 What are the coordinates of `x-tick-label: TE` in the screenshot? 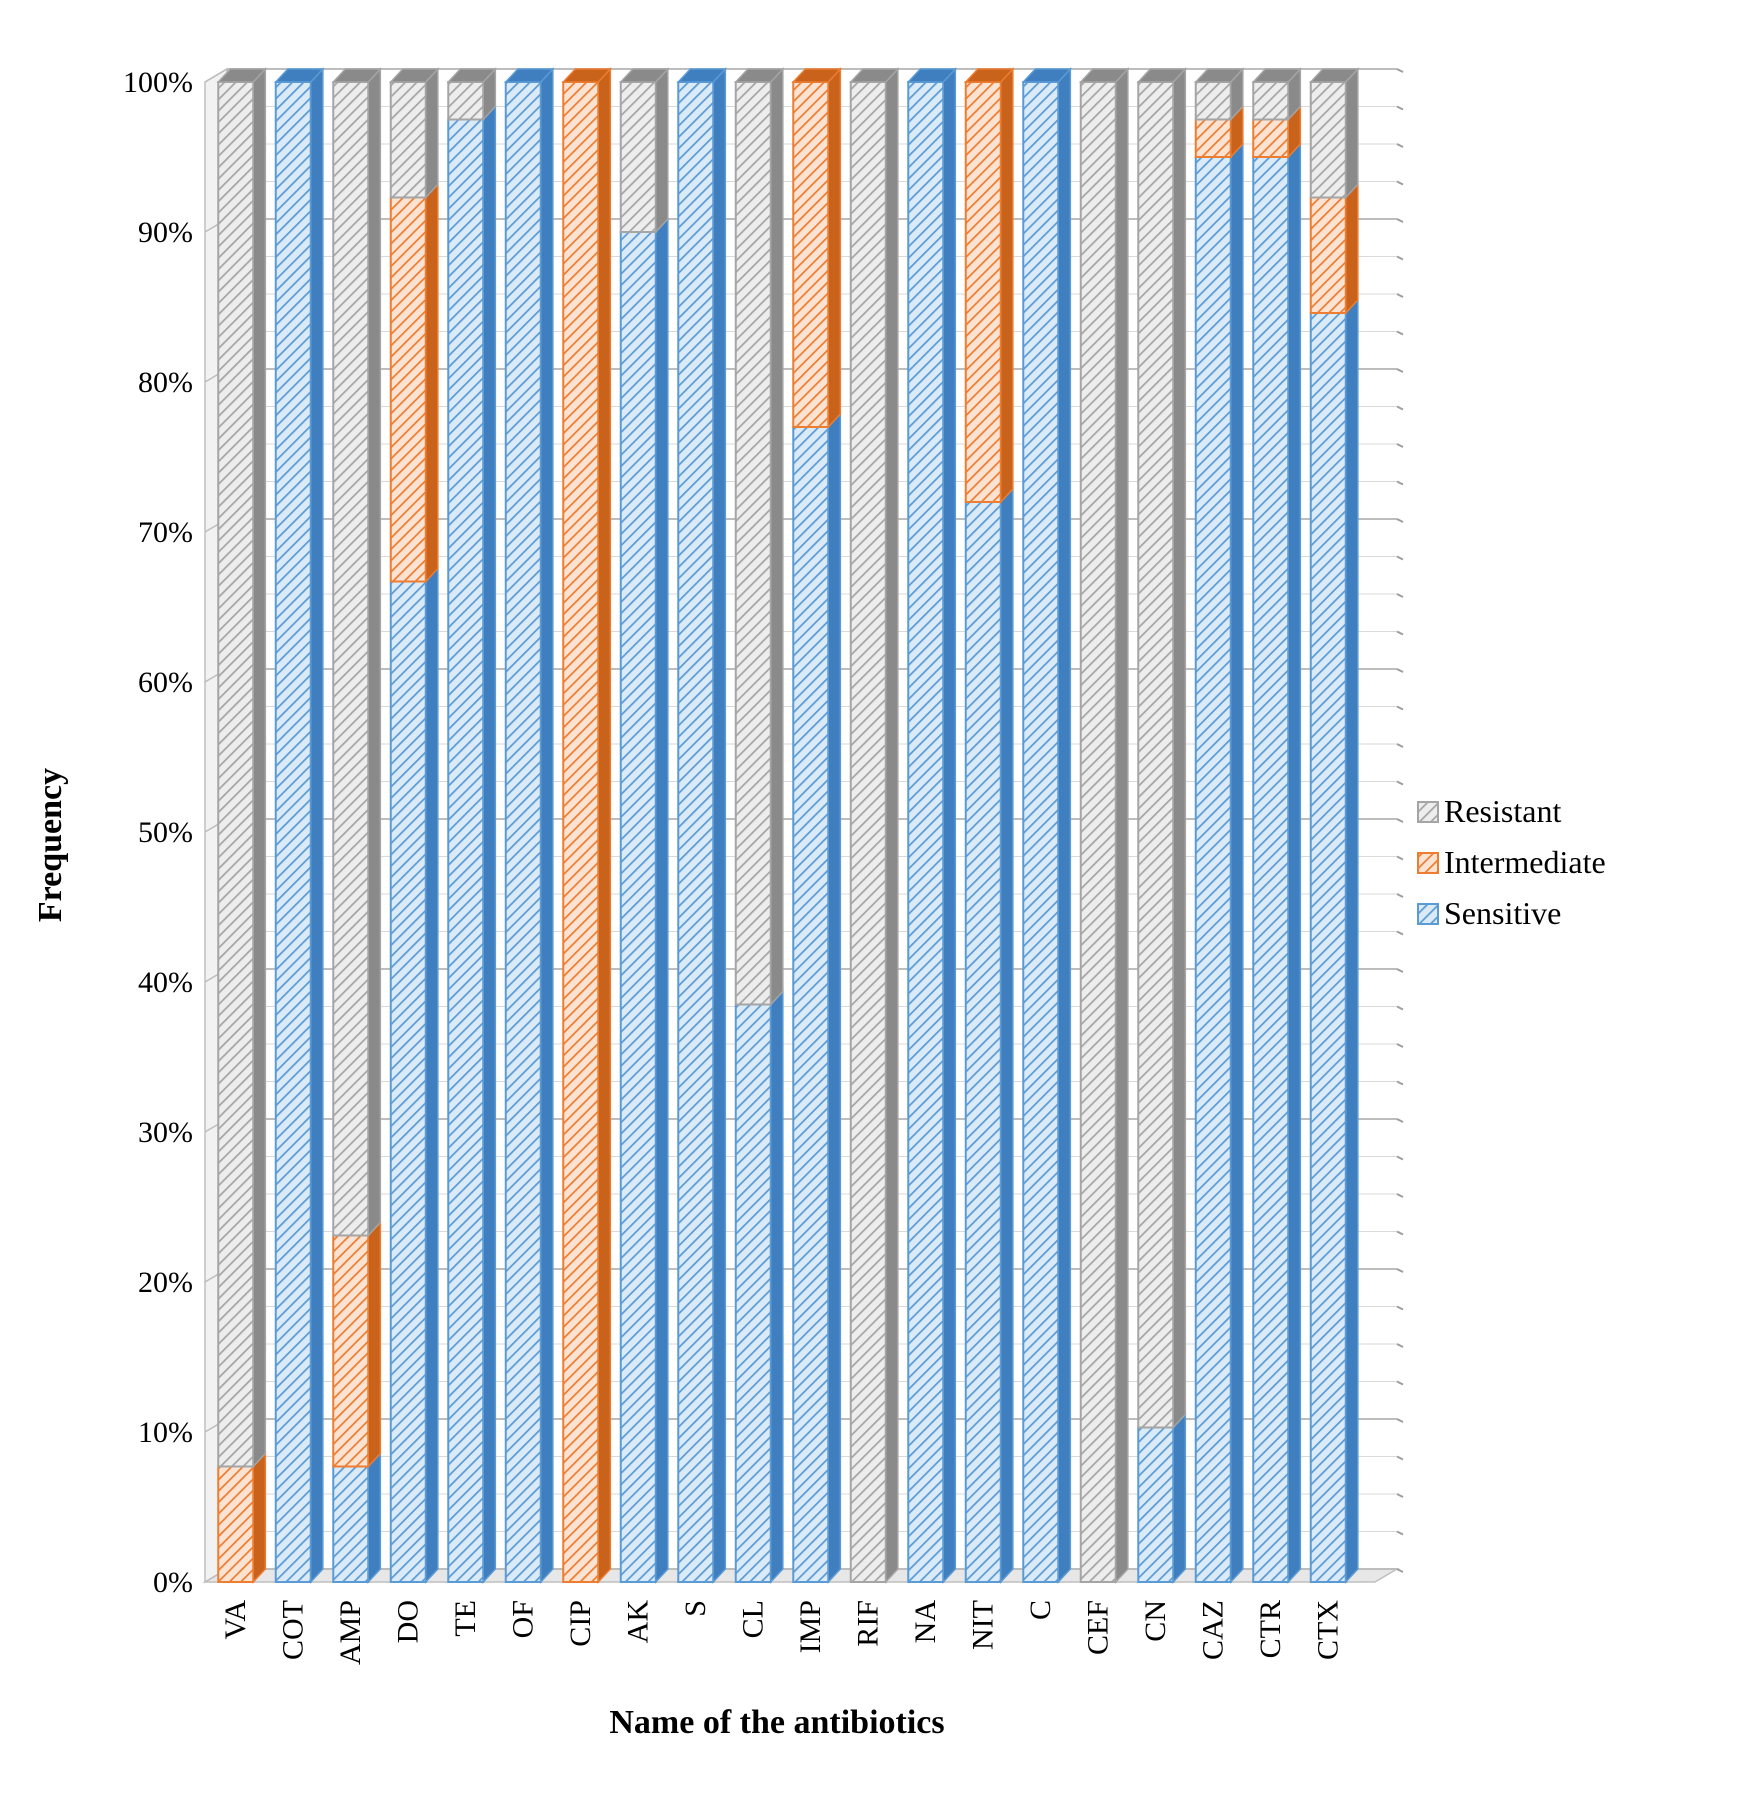 It's located at (465, 1618).